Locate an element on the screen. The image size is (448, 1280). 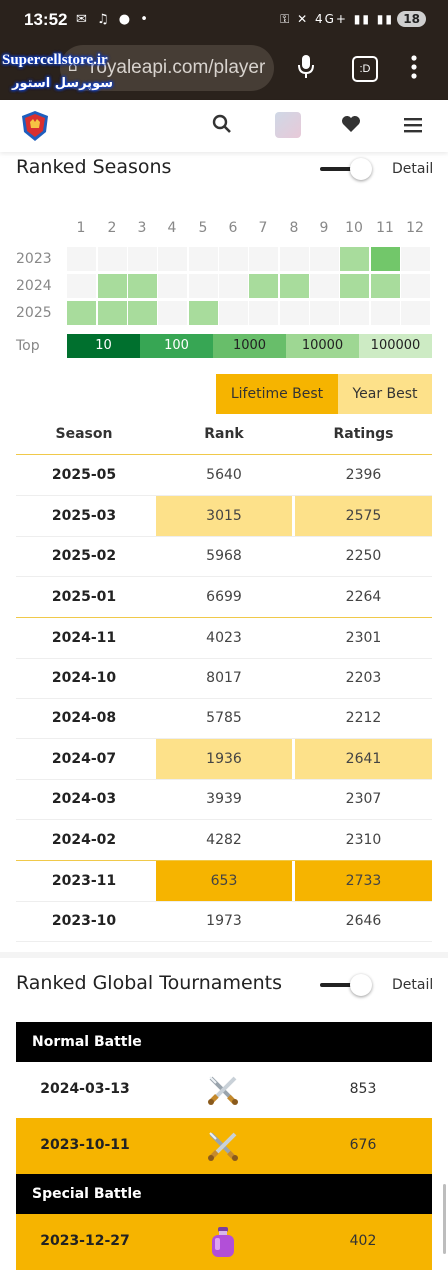
rank-cell: 5968 is located at coordinates (224, 556).